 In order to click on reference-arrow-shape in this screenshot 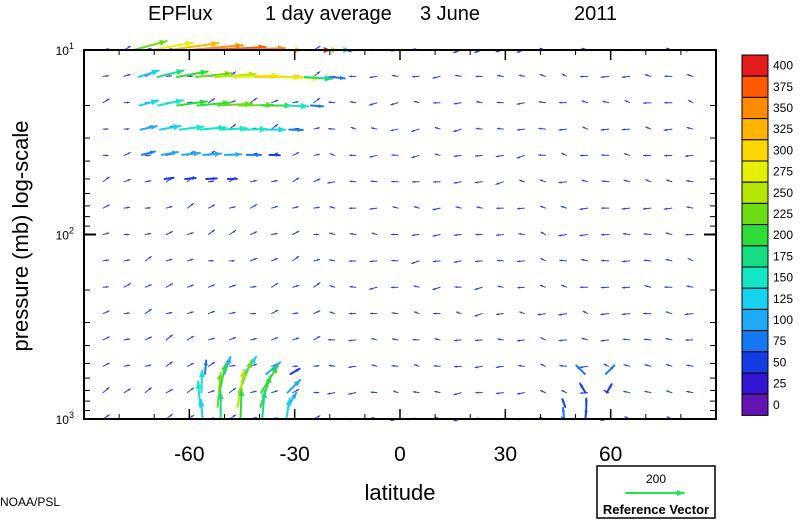, I will do `click(655, 493)`.